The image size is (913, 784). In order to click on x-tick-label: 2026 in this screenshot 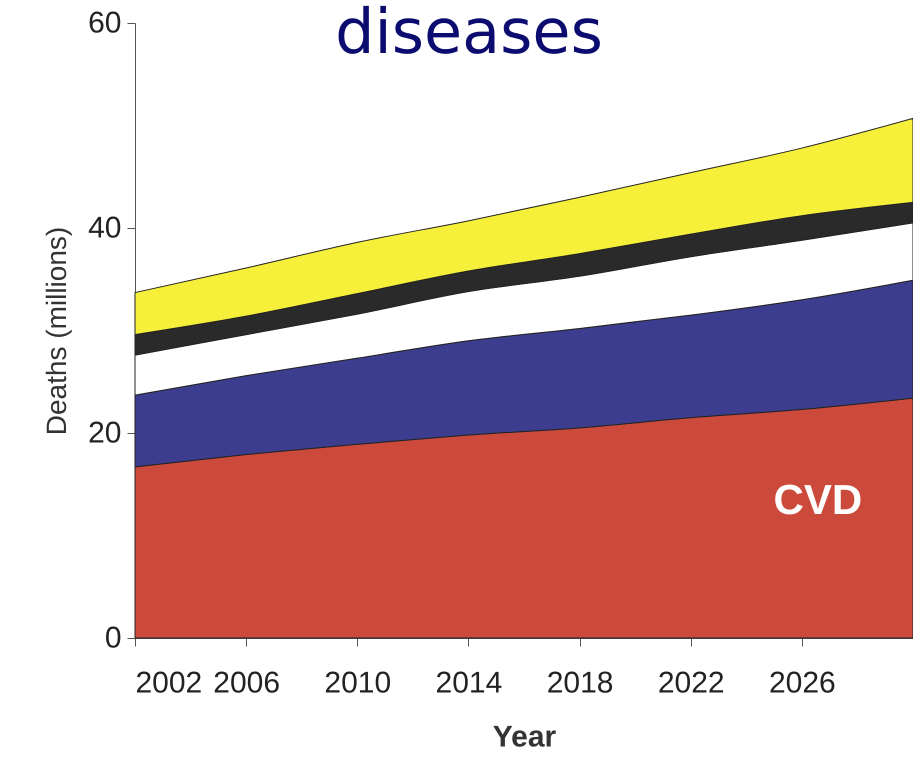, I will do `click(802, 683)`.